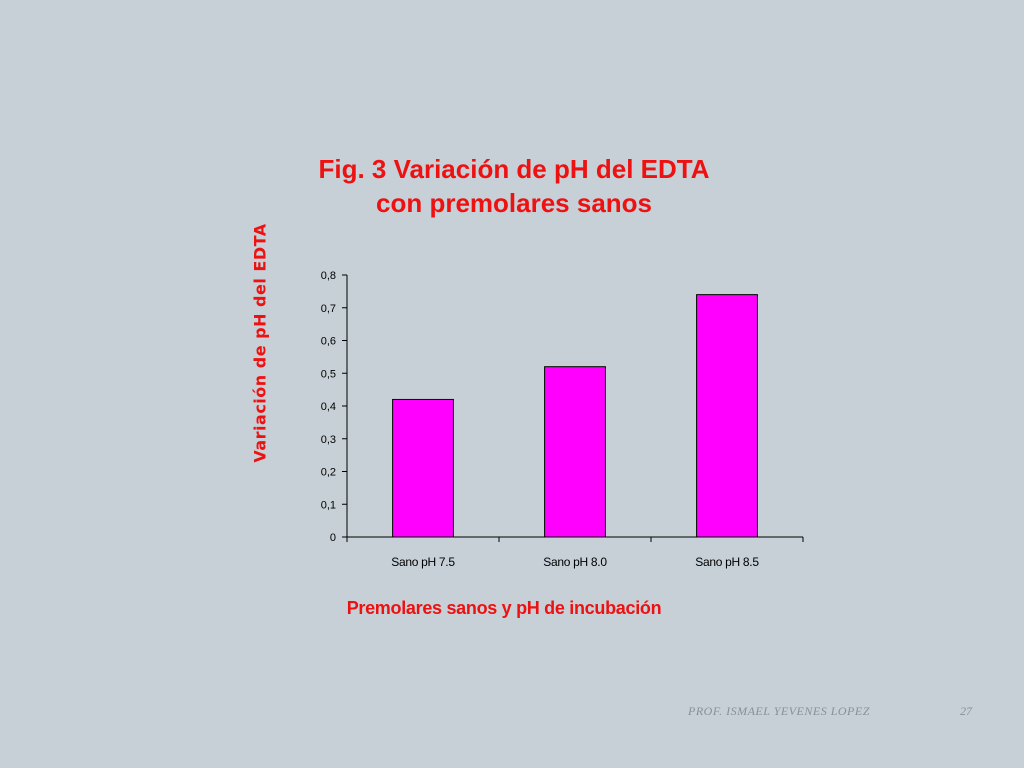 Image resolution: width=1024 pixels, height=768 pixels. What do you see at coordinates (514, 169) in the screenshot?
I see `chart-title-line-1: Fig. 3 Variación de pH del EDTA` at bounding box center [514, 169].